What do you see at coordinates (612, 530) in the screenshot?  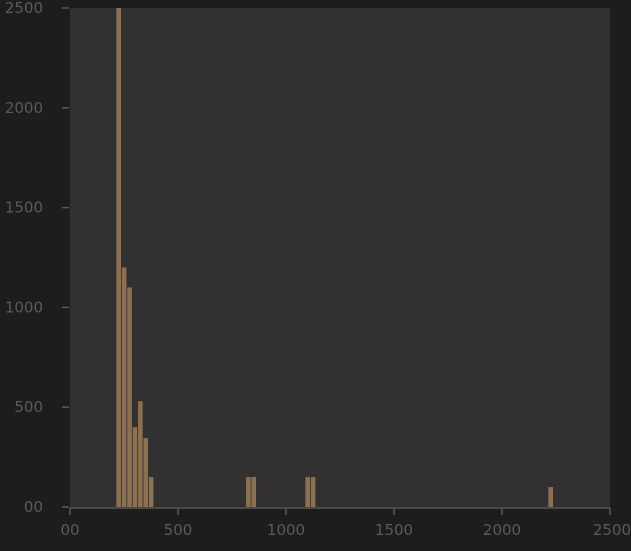 I see `x-tick-label-5: 2500` at bounding box center [612, 530].